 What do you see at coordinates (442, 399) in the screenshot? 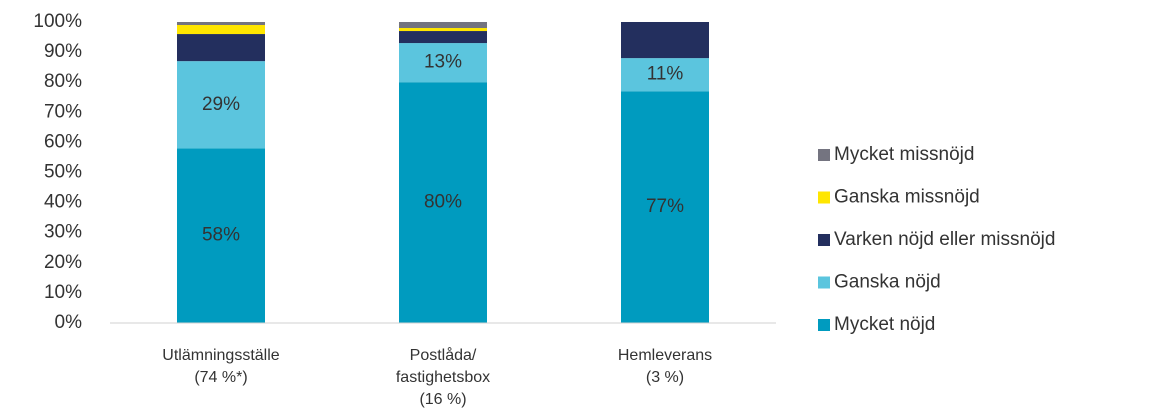
I see `x-tick-label: (16 %)` at bounding box center [442, 399].